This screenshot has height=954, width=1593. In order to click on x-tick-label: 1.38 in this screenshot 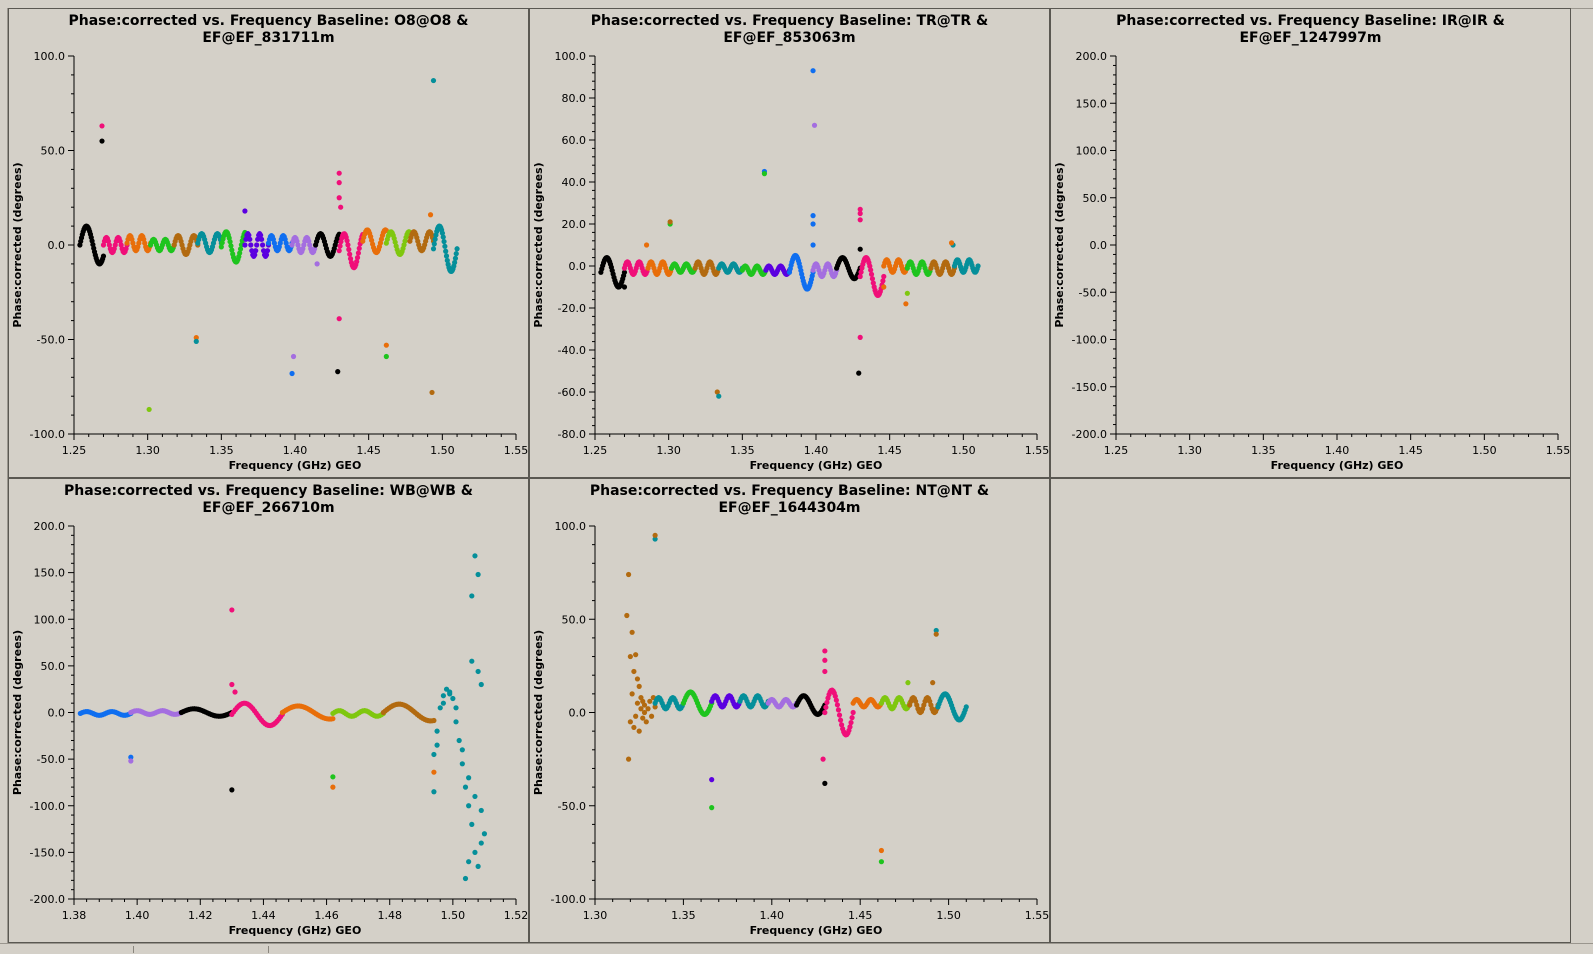, I will do `click(74, 915)`.